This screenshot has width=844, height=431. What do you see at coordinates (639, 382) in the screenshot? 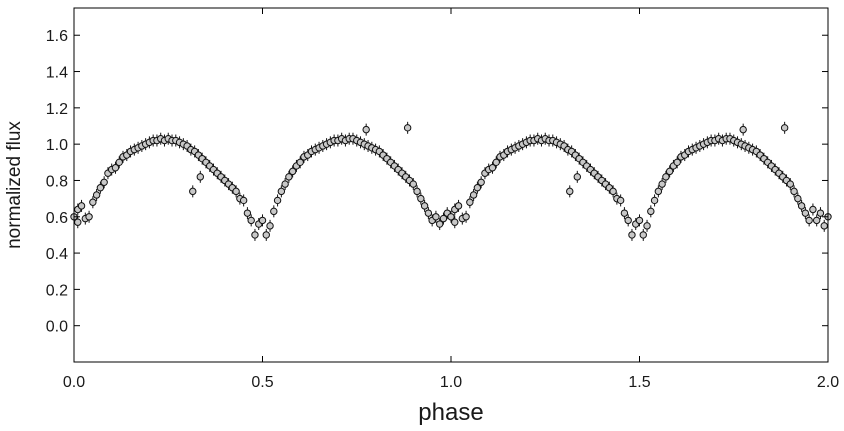
I see `x-tick-label: 1.5` at bounding box center [639, 382].